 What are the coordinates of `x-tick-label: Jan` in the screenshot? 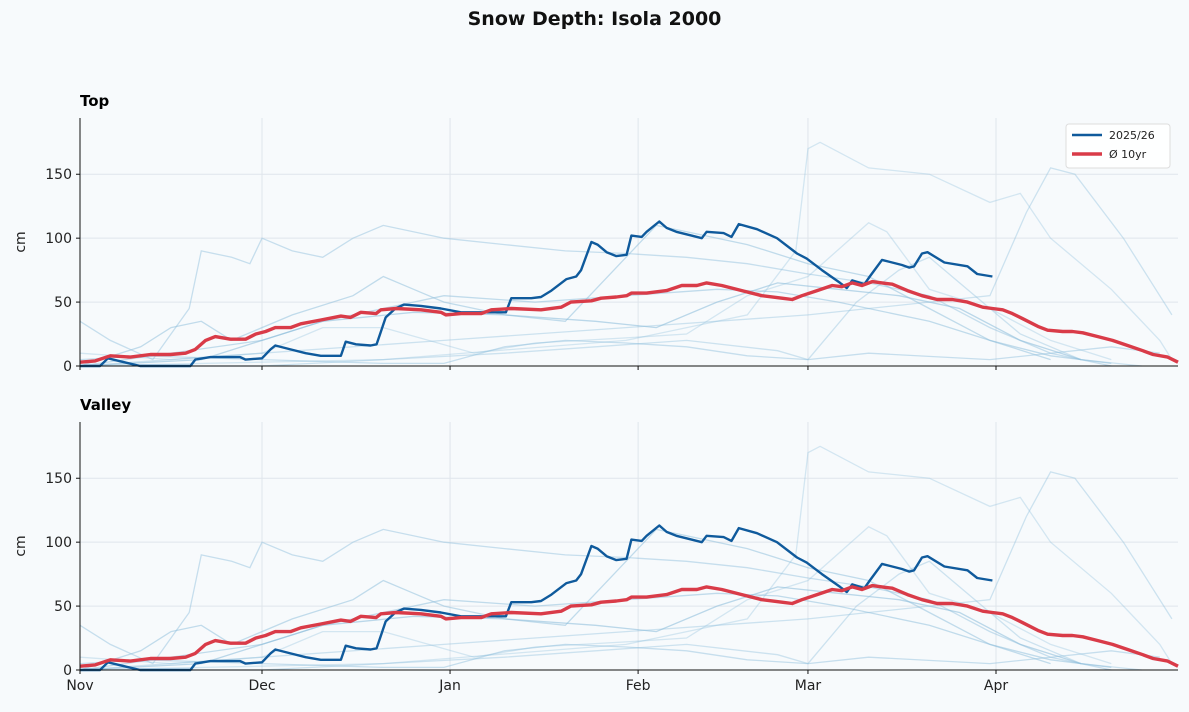 It's located at (449, 686).